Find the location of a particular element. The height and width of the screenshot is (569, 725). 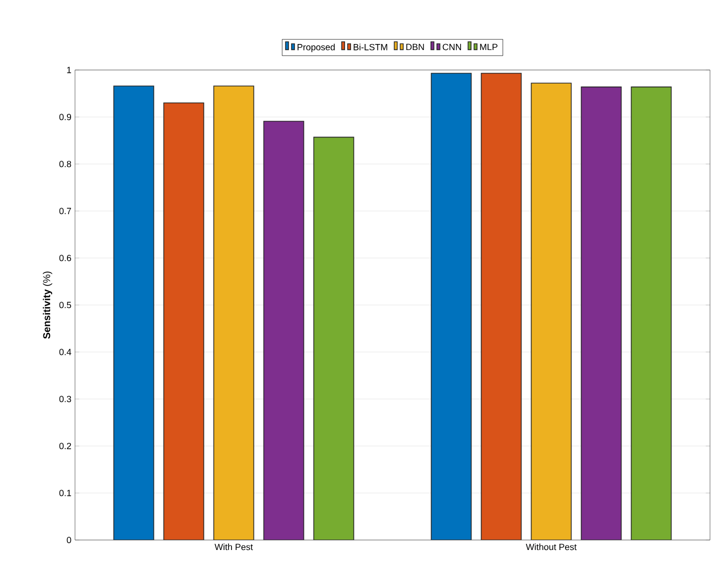

y-axis-title: Sensitivity (%) is located at coordinates (47, 305).